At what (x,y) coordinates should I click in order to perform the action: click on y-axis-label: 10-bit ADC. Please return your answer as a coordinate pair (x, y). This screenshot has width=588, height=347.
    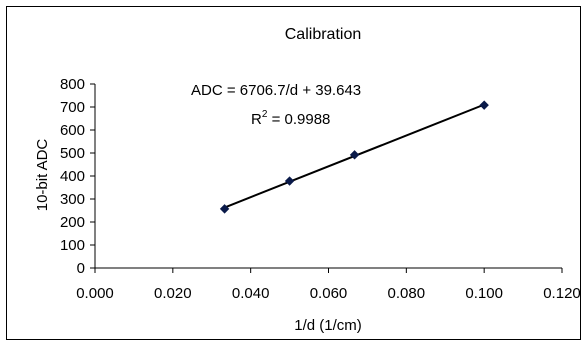
    Looking at the image, I should click on (42, 175).